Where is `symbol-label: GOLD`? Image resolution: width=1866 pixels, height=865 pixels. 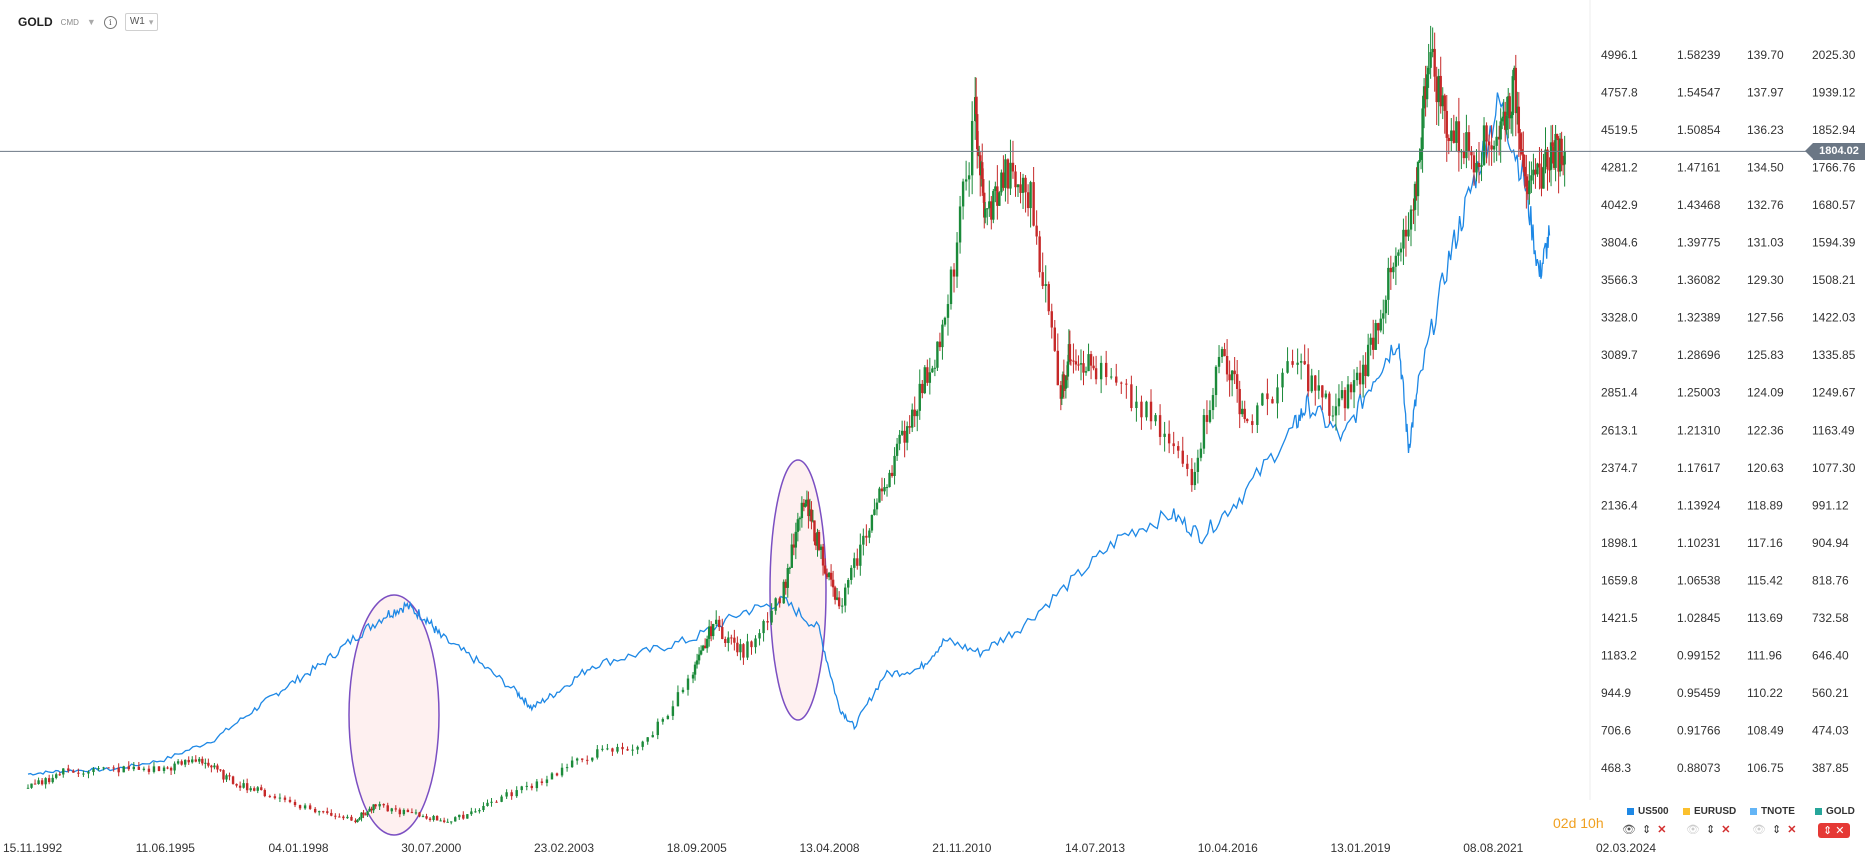
symbol-label: GOLD is located at coordinates (35, 22).